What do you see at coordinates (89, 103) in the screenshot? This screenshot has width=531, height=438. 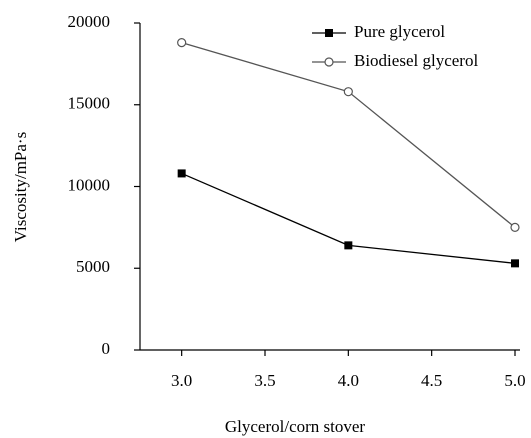 I see `y-tick-label: 15000` at bounding box center [89, 103].